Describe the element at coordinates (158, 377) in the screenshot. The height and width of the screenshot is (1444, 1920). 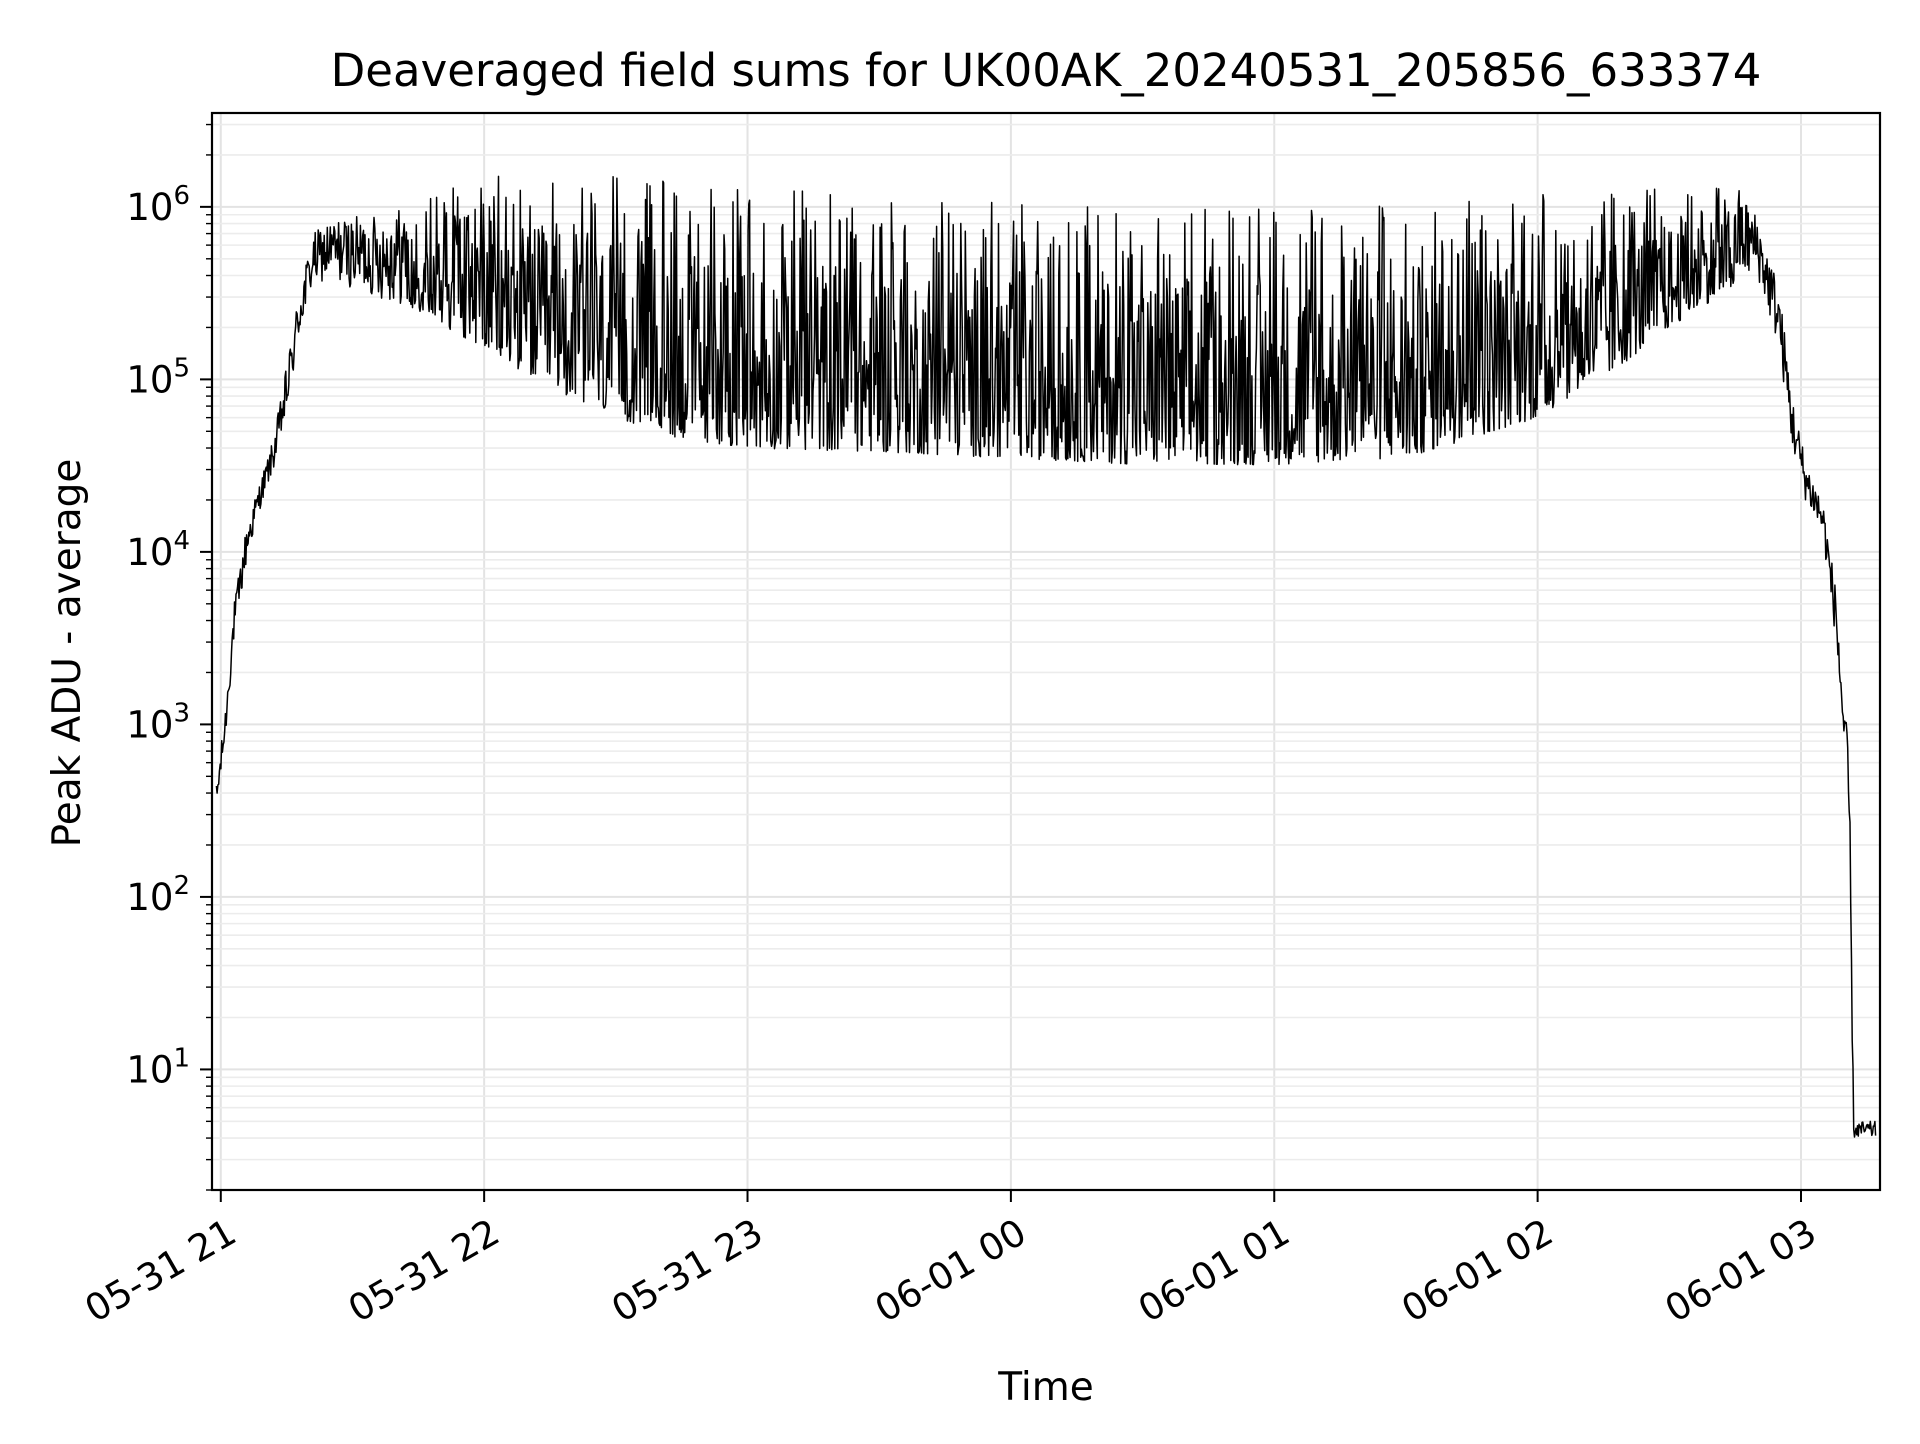
I see `y-tick-label: 105` at that location.